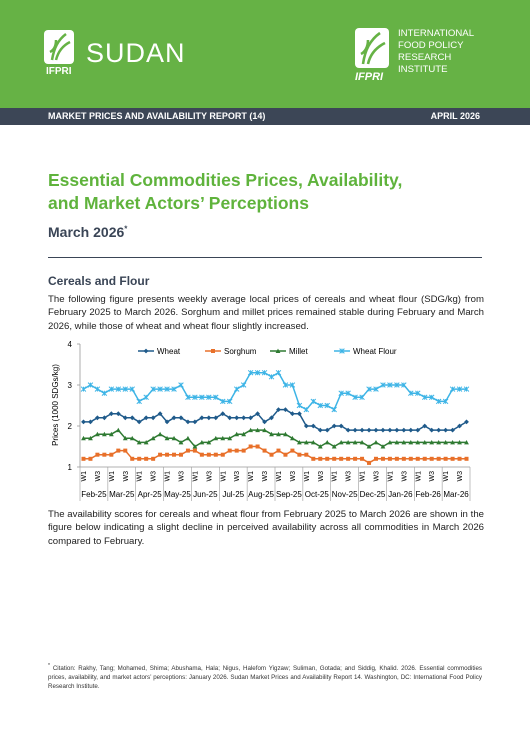  I want to click on month-label: Feb-26, so click(429, 494).